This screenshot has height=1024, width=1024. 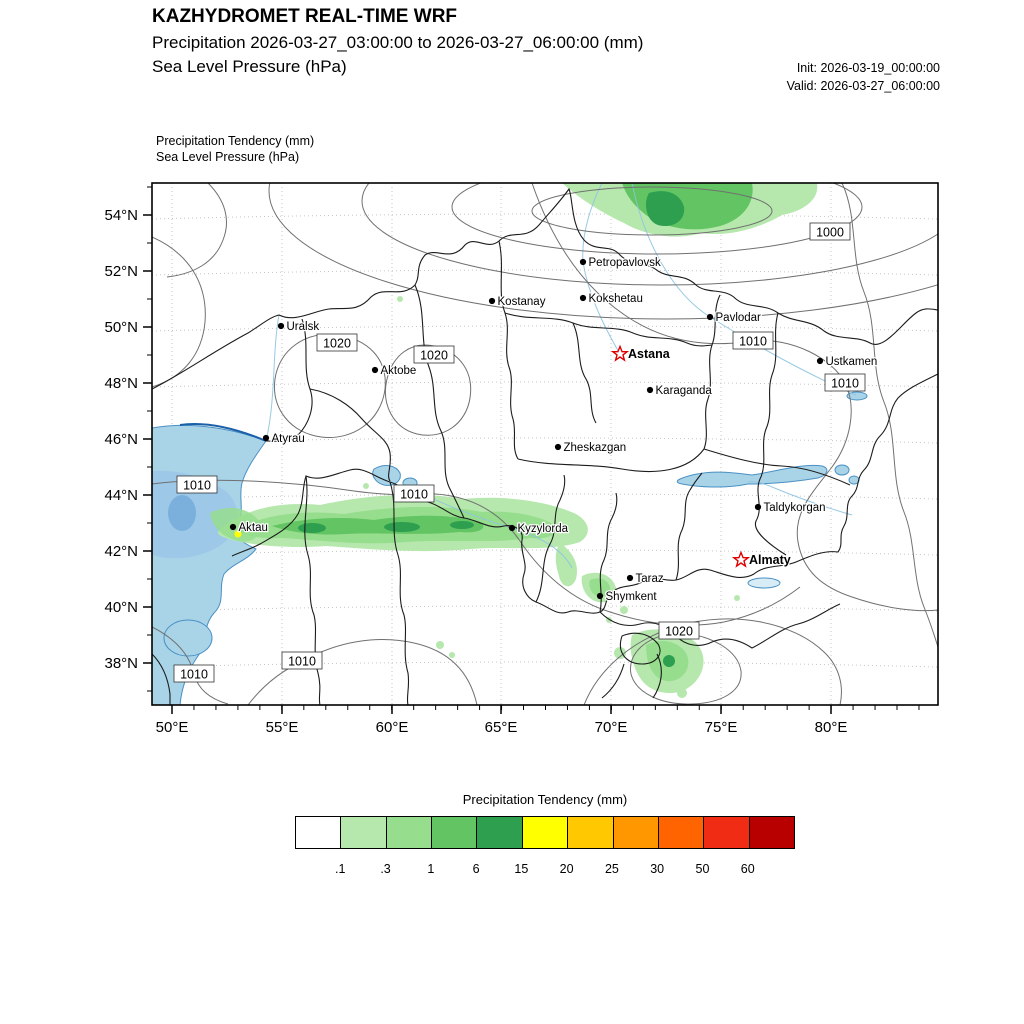 I want to click on x-tick-label: 55°E, so click(x=282, y=727).